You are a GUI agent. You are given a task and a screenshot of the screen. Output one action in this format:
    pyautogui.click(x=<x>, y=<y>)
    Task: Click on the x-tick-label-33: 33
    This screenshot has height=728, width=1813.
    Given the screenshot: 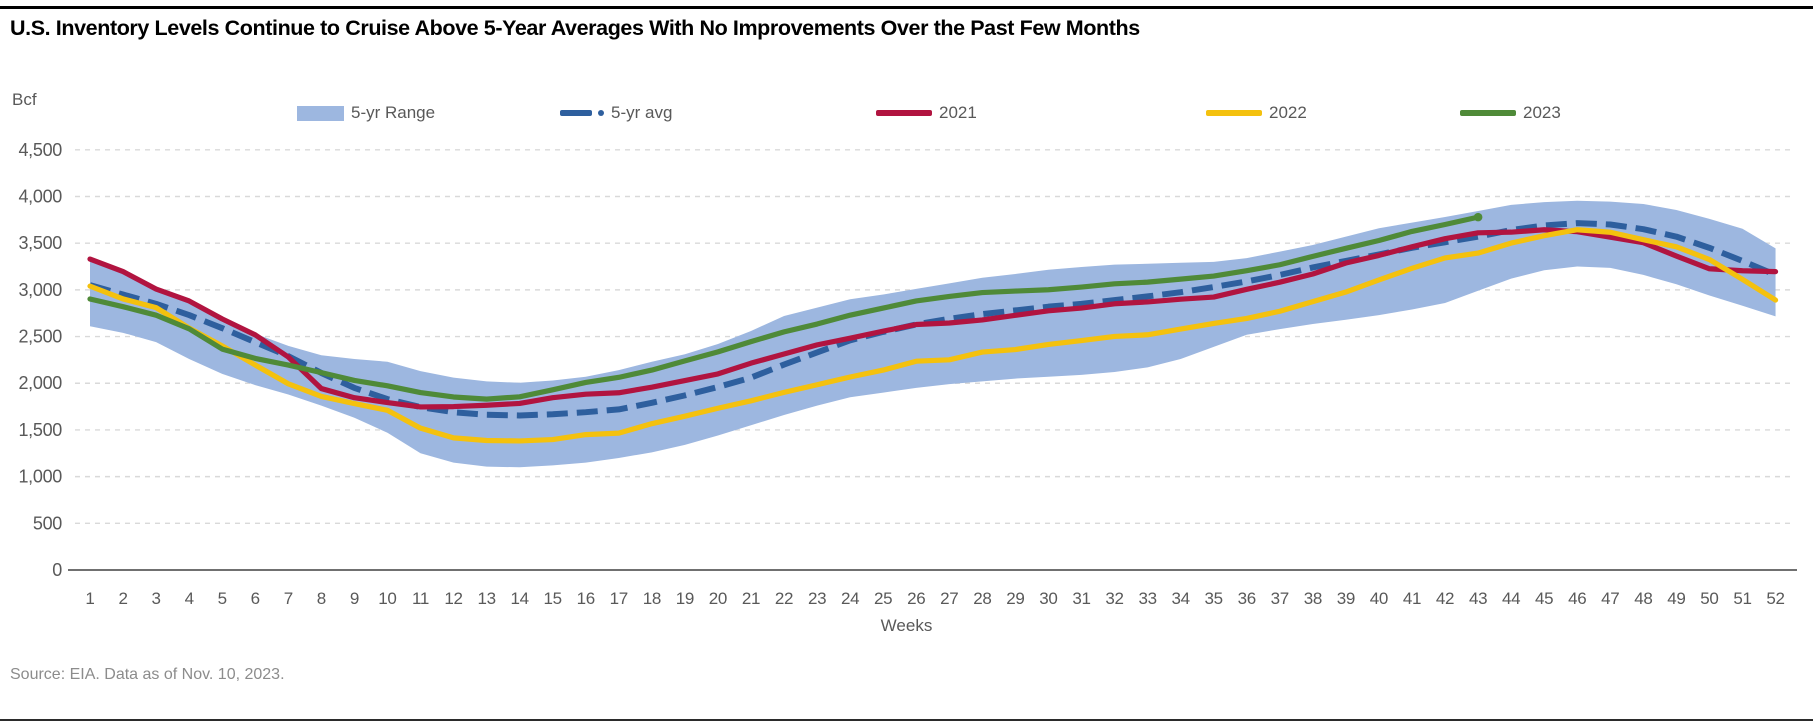 What is the action you would take?
    pyautogui.click(x=1147, y=598)
    